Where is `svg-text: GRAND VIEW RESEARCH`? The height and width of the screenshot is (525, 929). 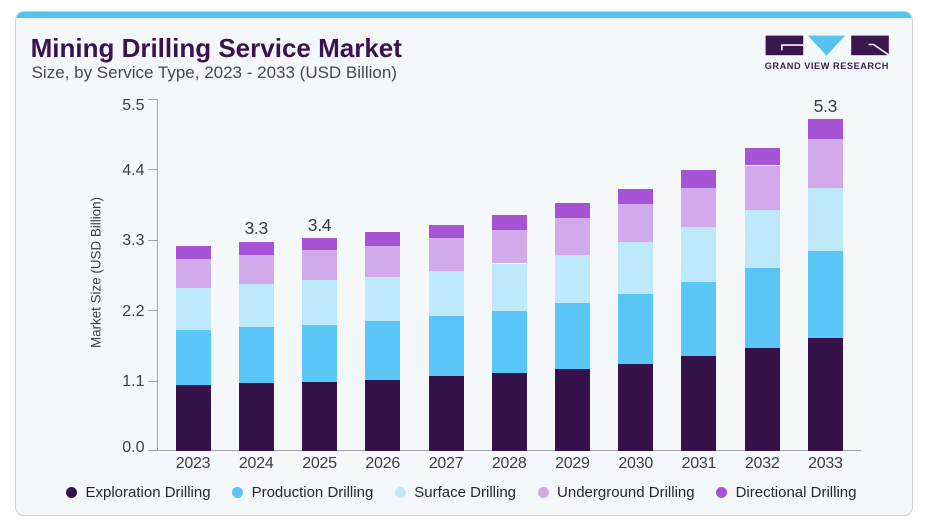
svg-text: GRAND VIEW RESEARCH is located at coordinates (827, 66).